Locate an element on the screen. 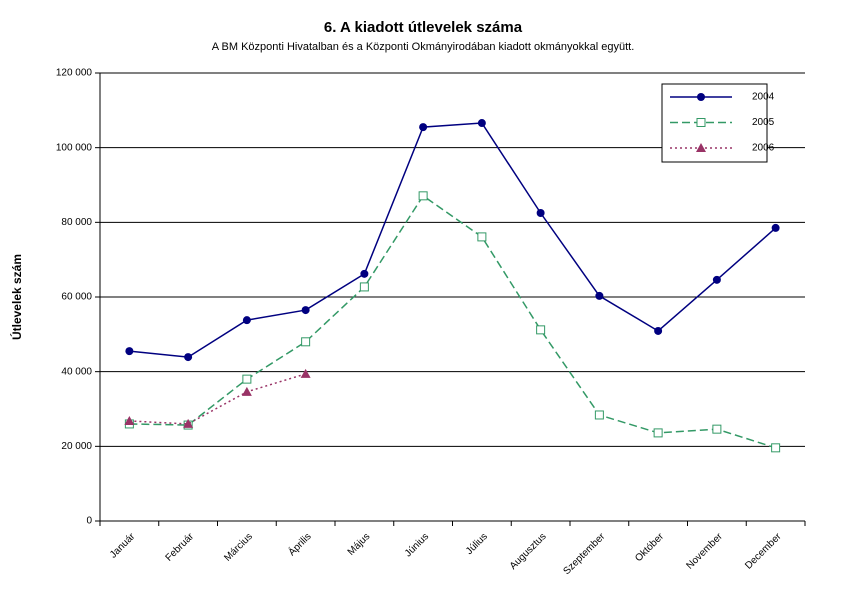  x-tick-label: November is located at coordinates (704, 551).